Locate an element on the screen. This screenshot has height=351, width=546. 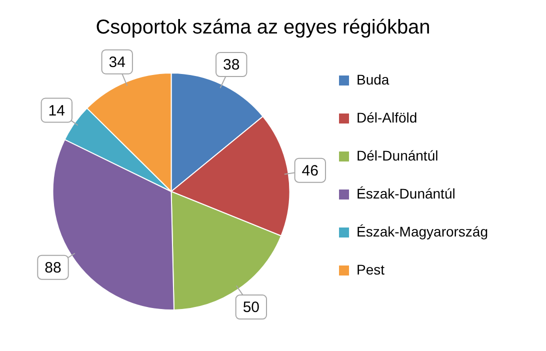
legend-label: Dél-Alföld is located at coordinates (387, 117).